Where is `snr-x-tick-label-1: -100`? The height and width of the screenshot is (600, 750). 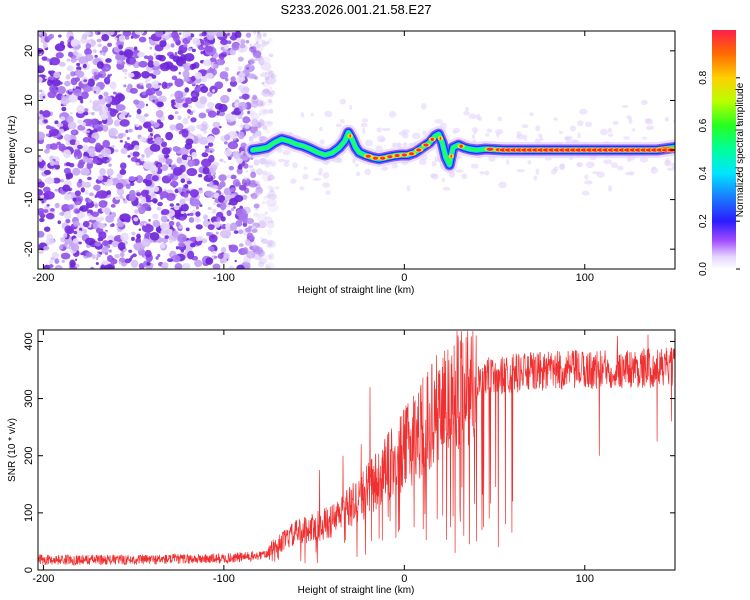 snr-x-tick-label-1: -100 is located at coordinates (224, 579).